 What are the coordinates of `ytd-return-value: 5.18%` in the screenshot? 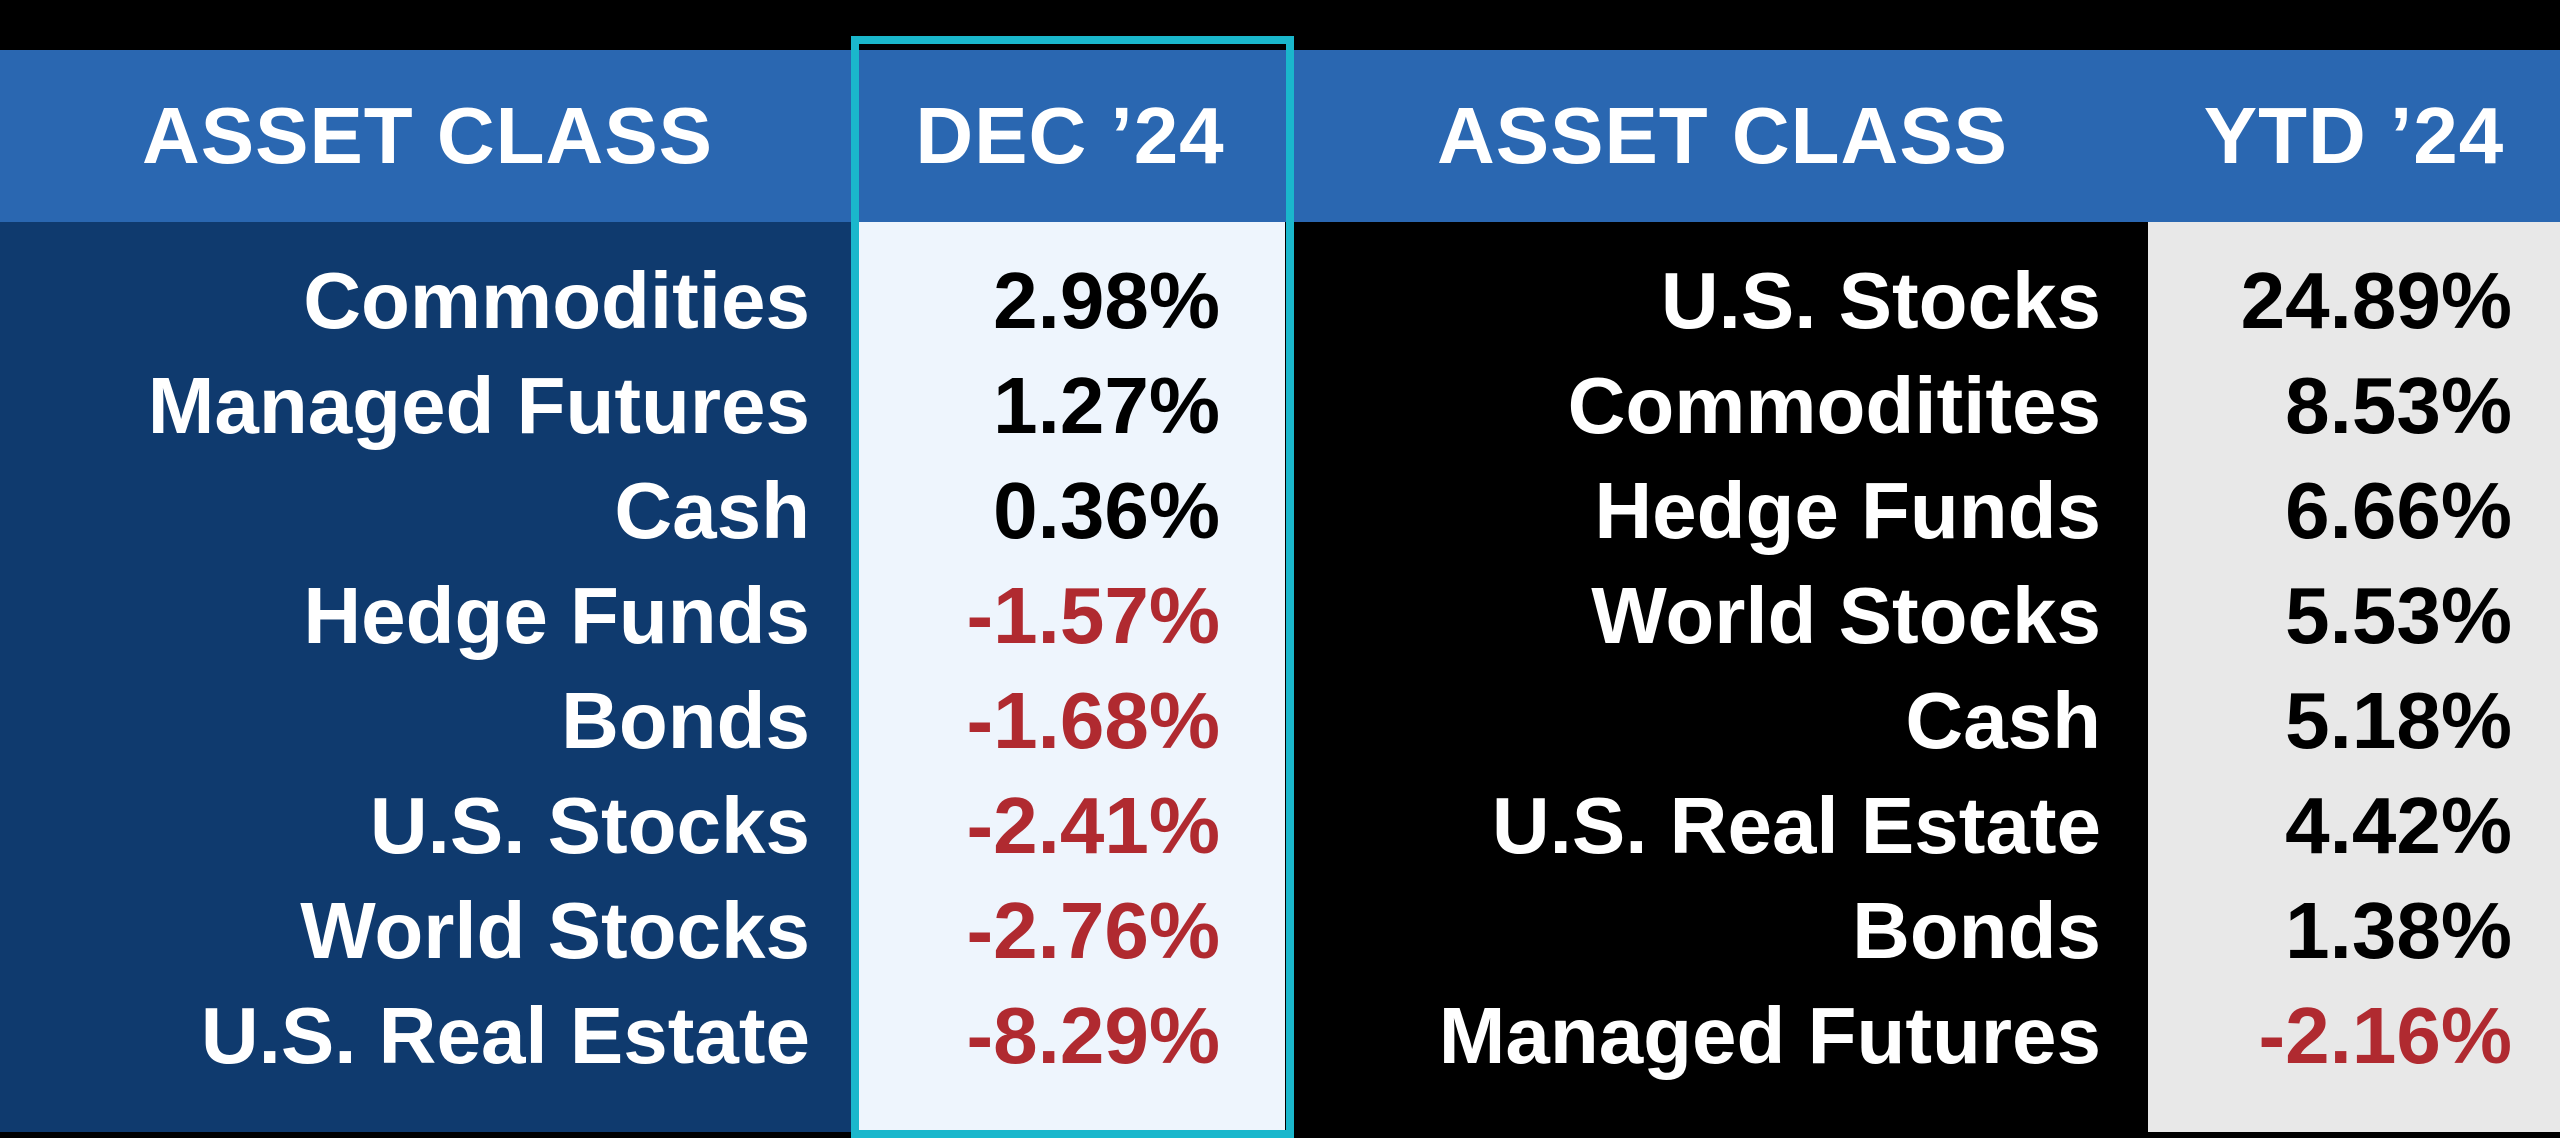 It's located at (2398, 720).